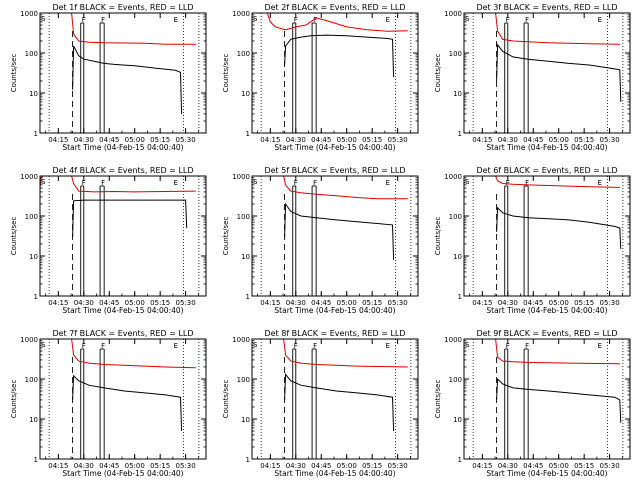  Describe the element at coordinates (546, 7) in the screenshot. I see `chart-title: Det 3f BLACK = Events, RED = LLD` at that location.